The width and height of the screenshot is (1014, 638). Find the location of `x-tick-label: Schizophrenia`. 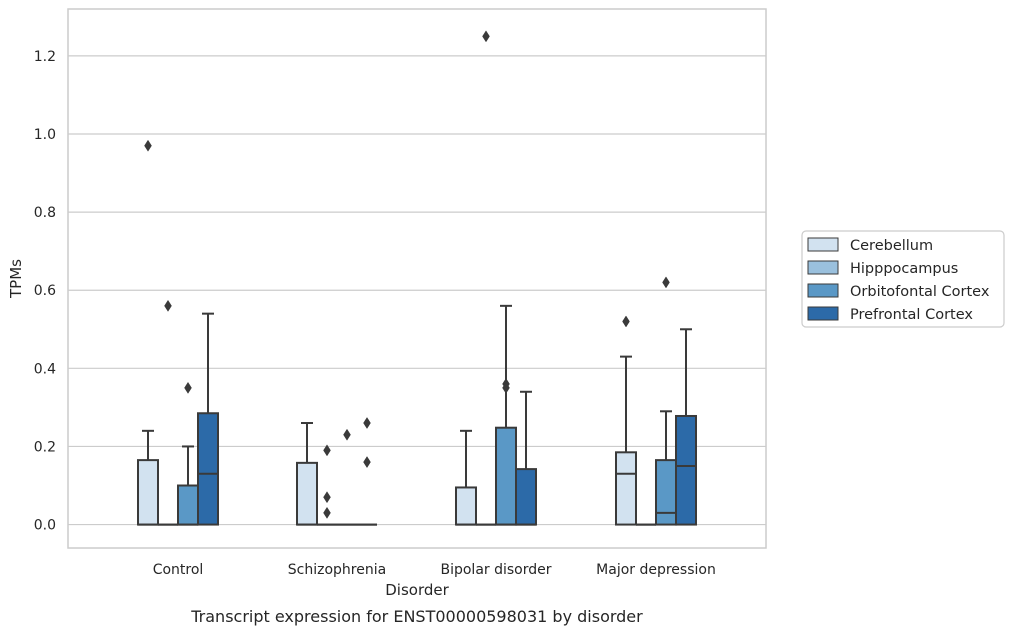

x-tick-label: Schizophrenia is located at coordinates (337, 570).